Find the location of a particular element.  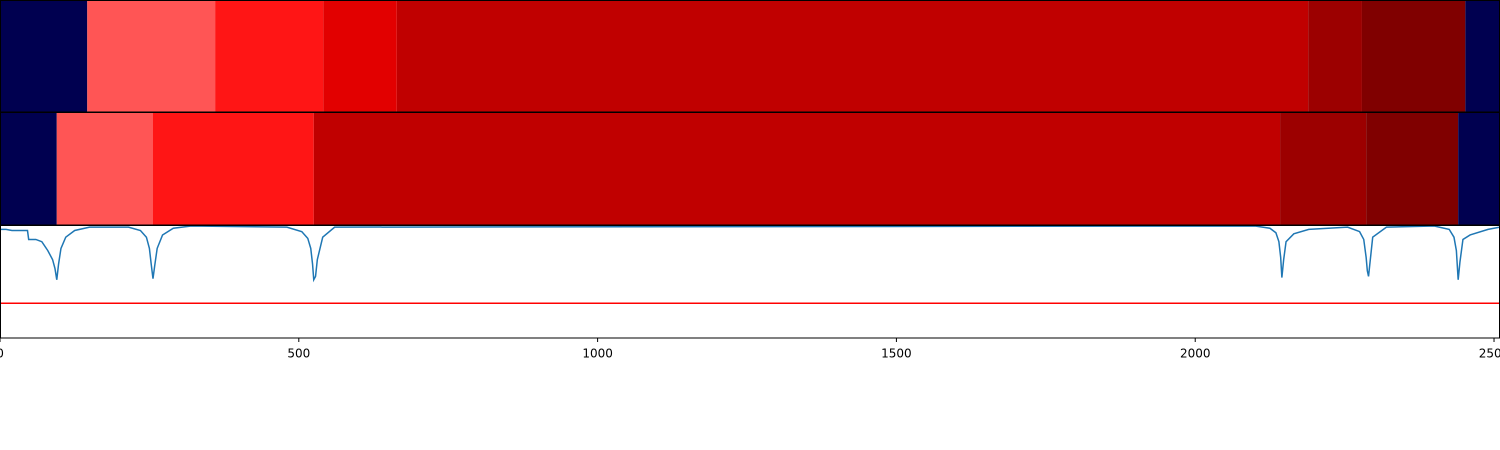

x-tick-label: 1000 is located at coordinates (597, 354).